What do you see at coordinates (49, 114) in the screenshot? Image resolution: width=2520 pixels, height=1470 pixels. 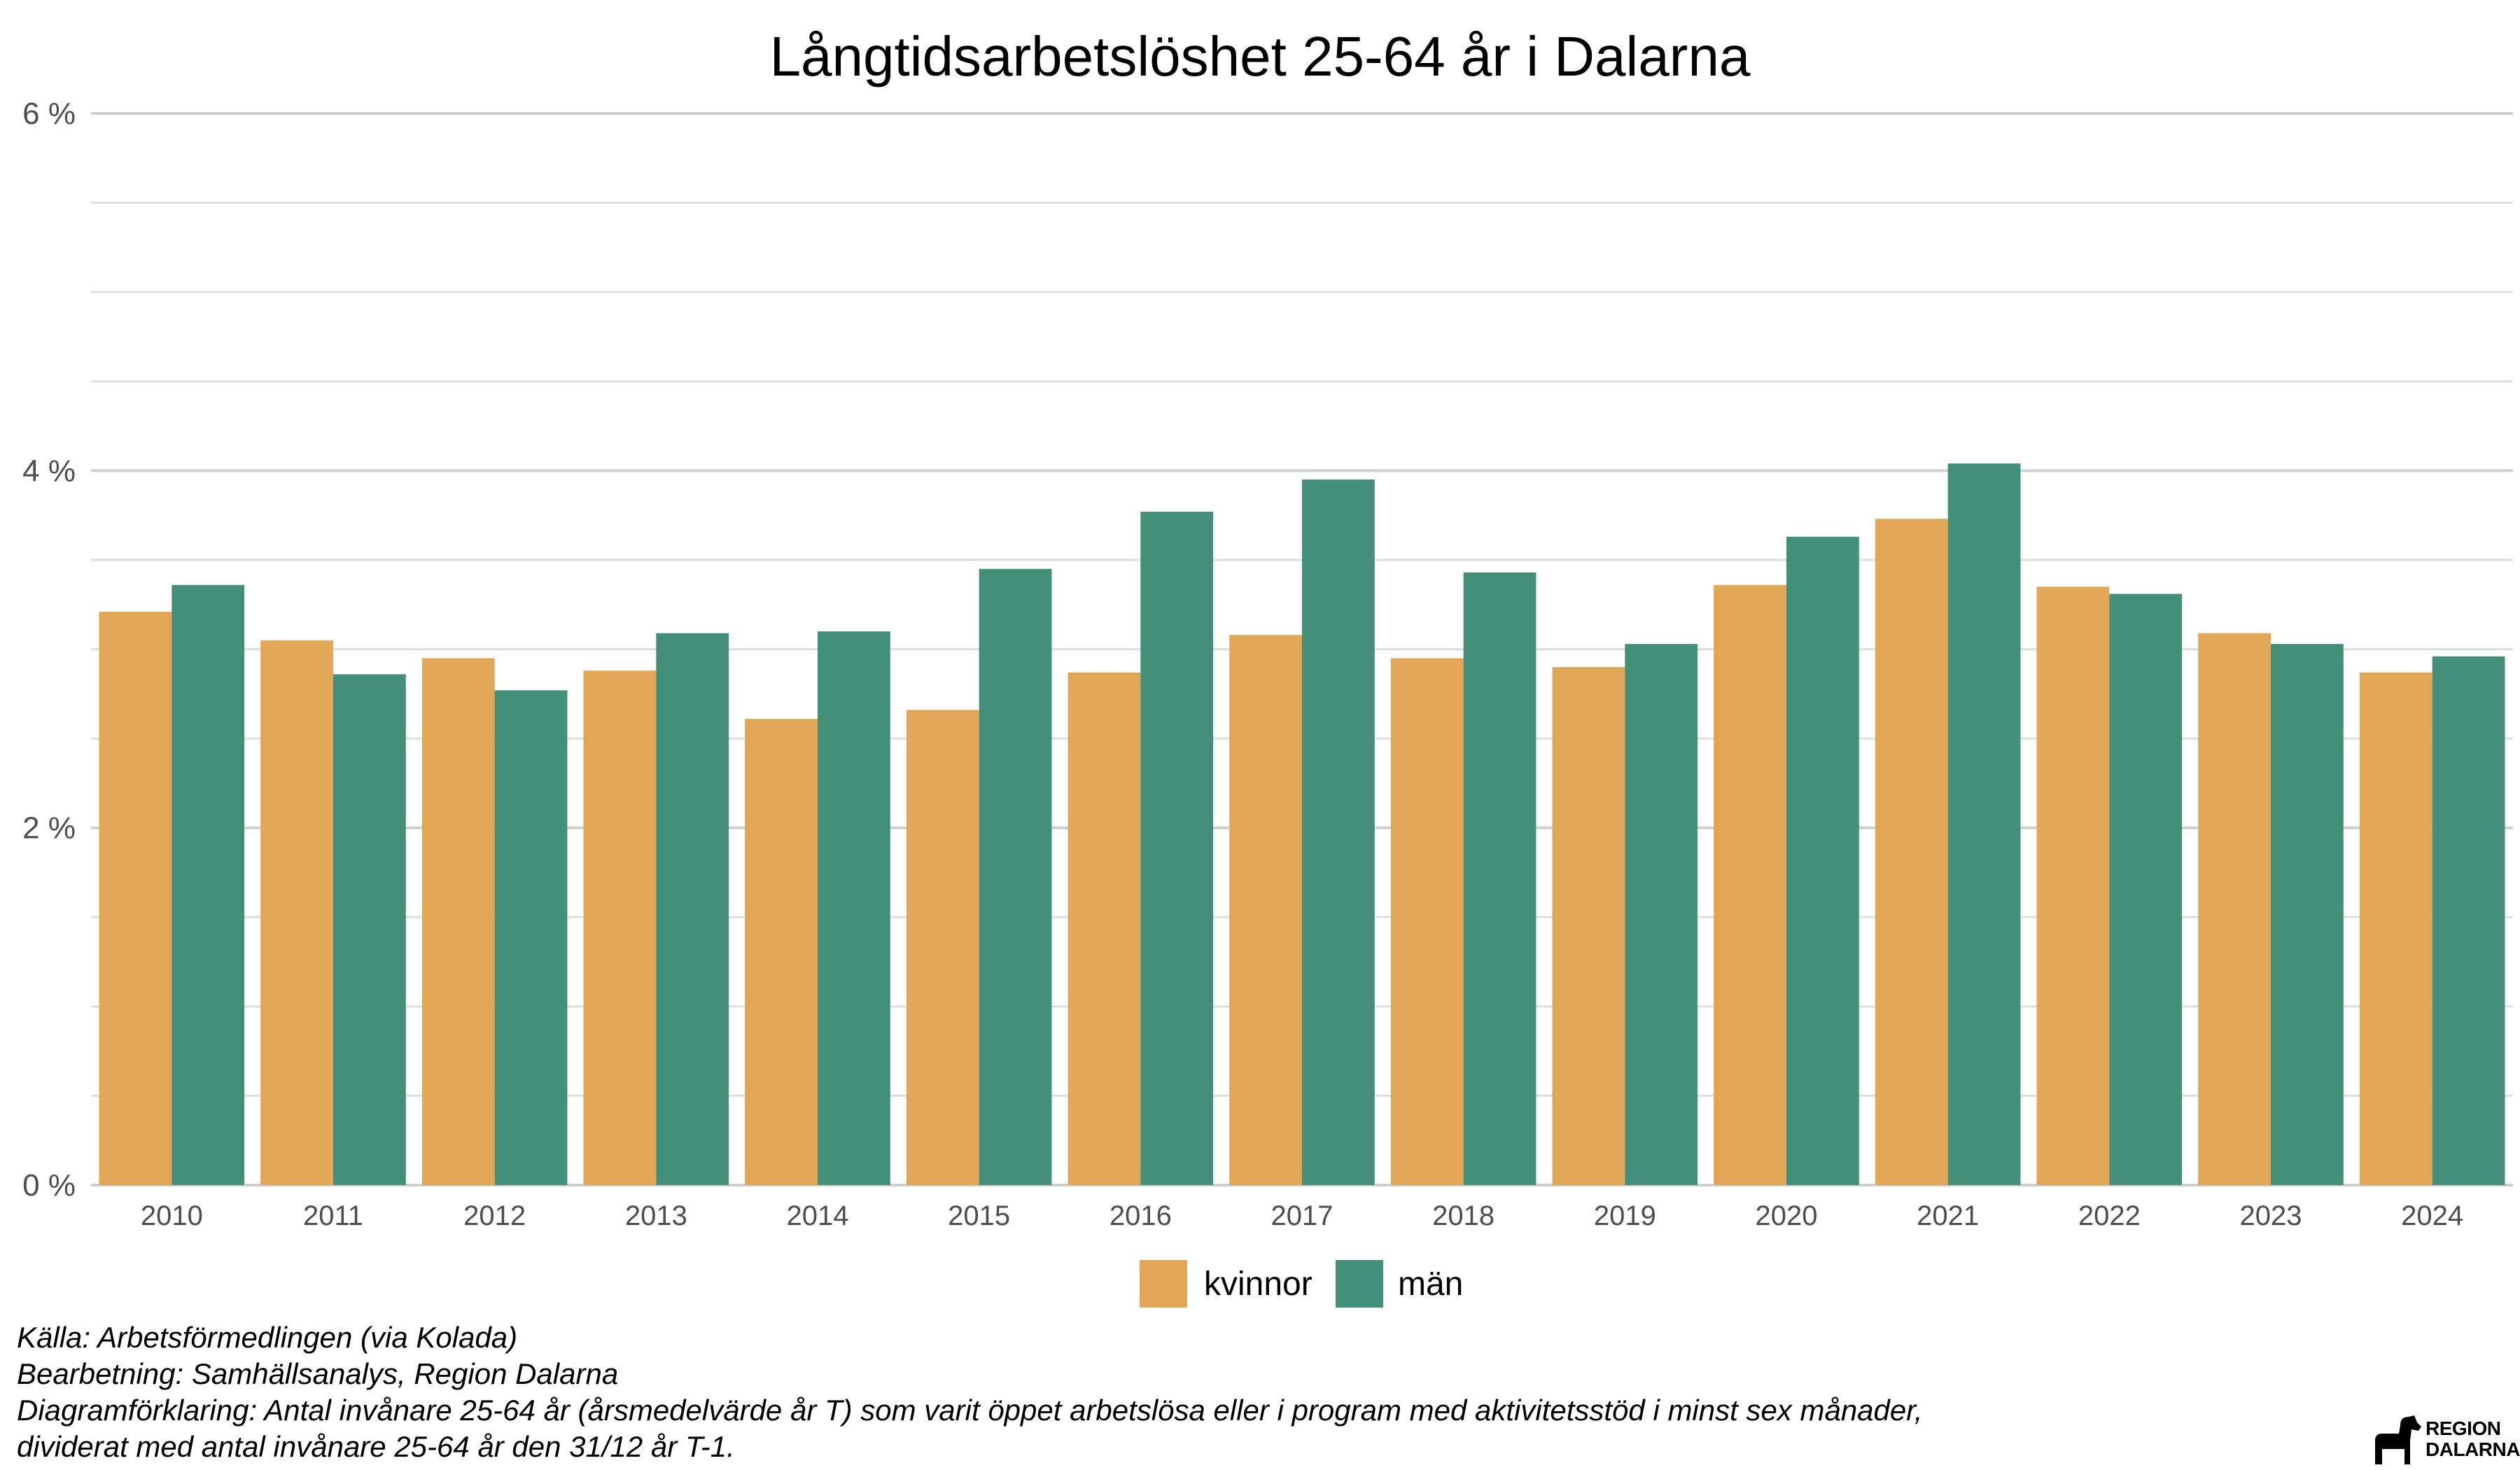 I see `y-tick-label: 6 %` at bounding box center [49, 114].